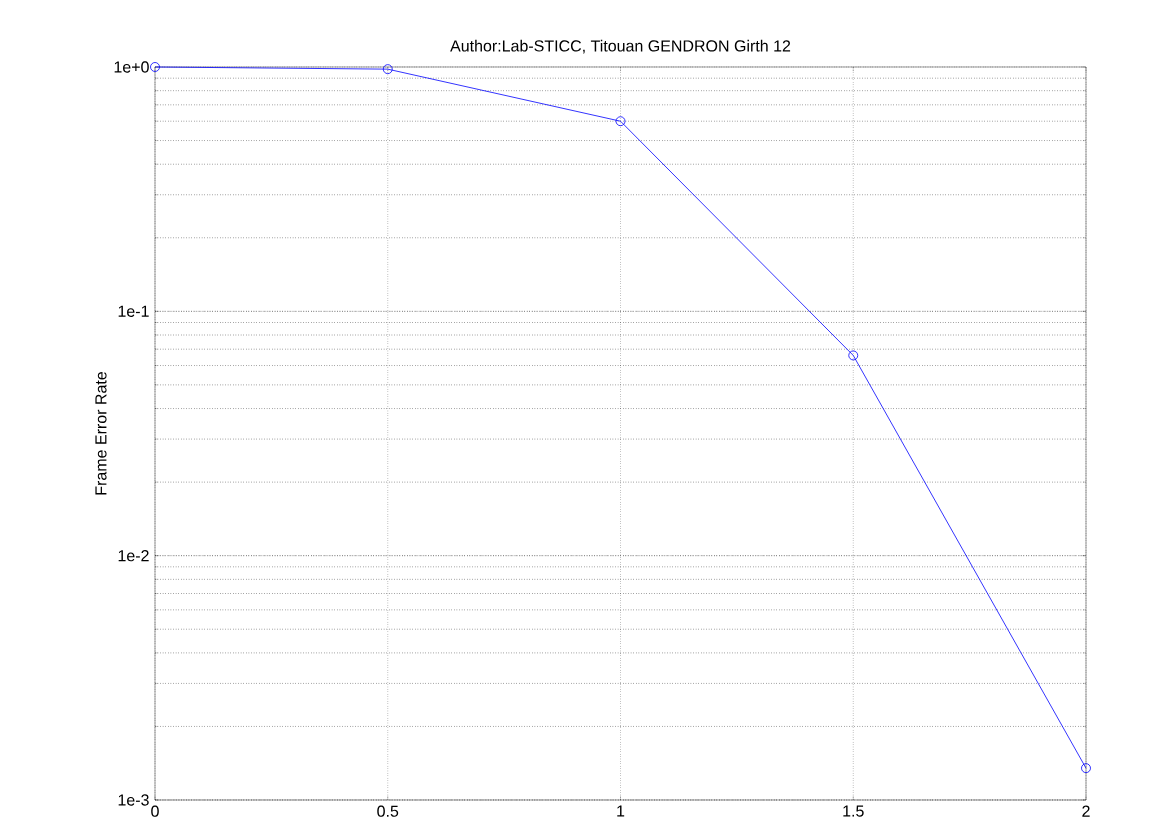 This screenshot has height=835, width=1175. I want to click on y-tick-label: 1e-2, so click(133, 556).